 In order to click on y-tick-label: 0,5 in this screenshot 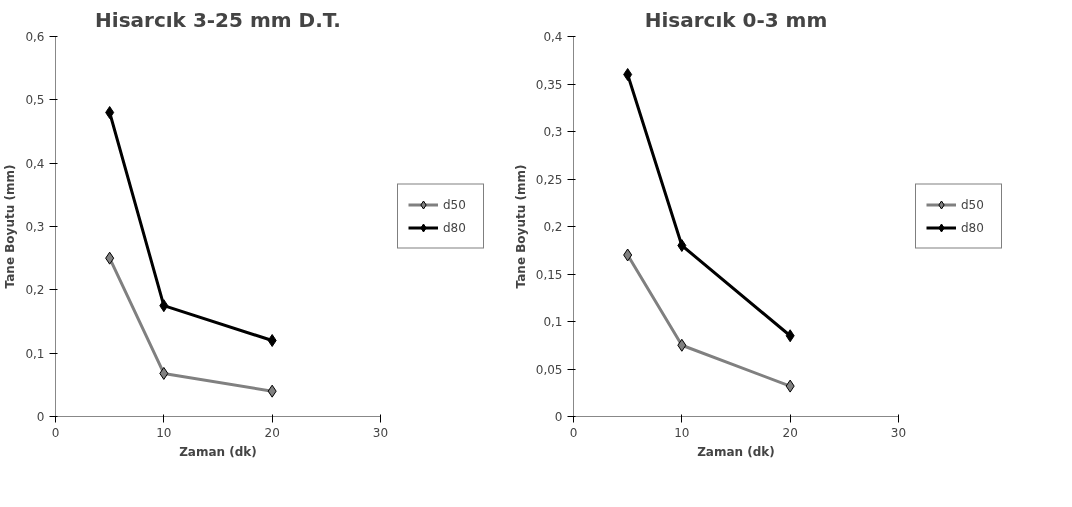, I will do `click(35, 100)`.